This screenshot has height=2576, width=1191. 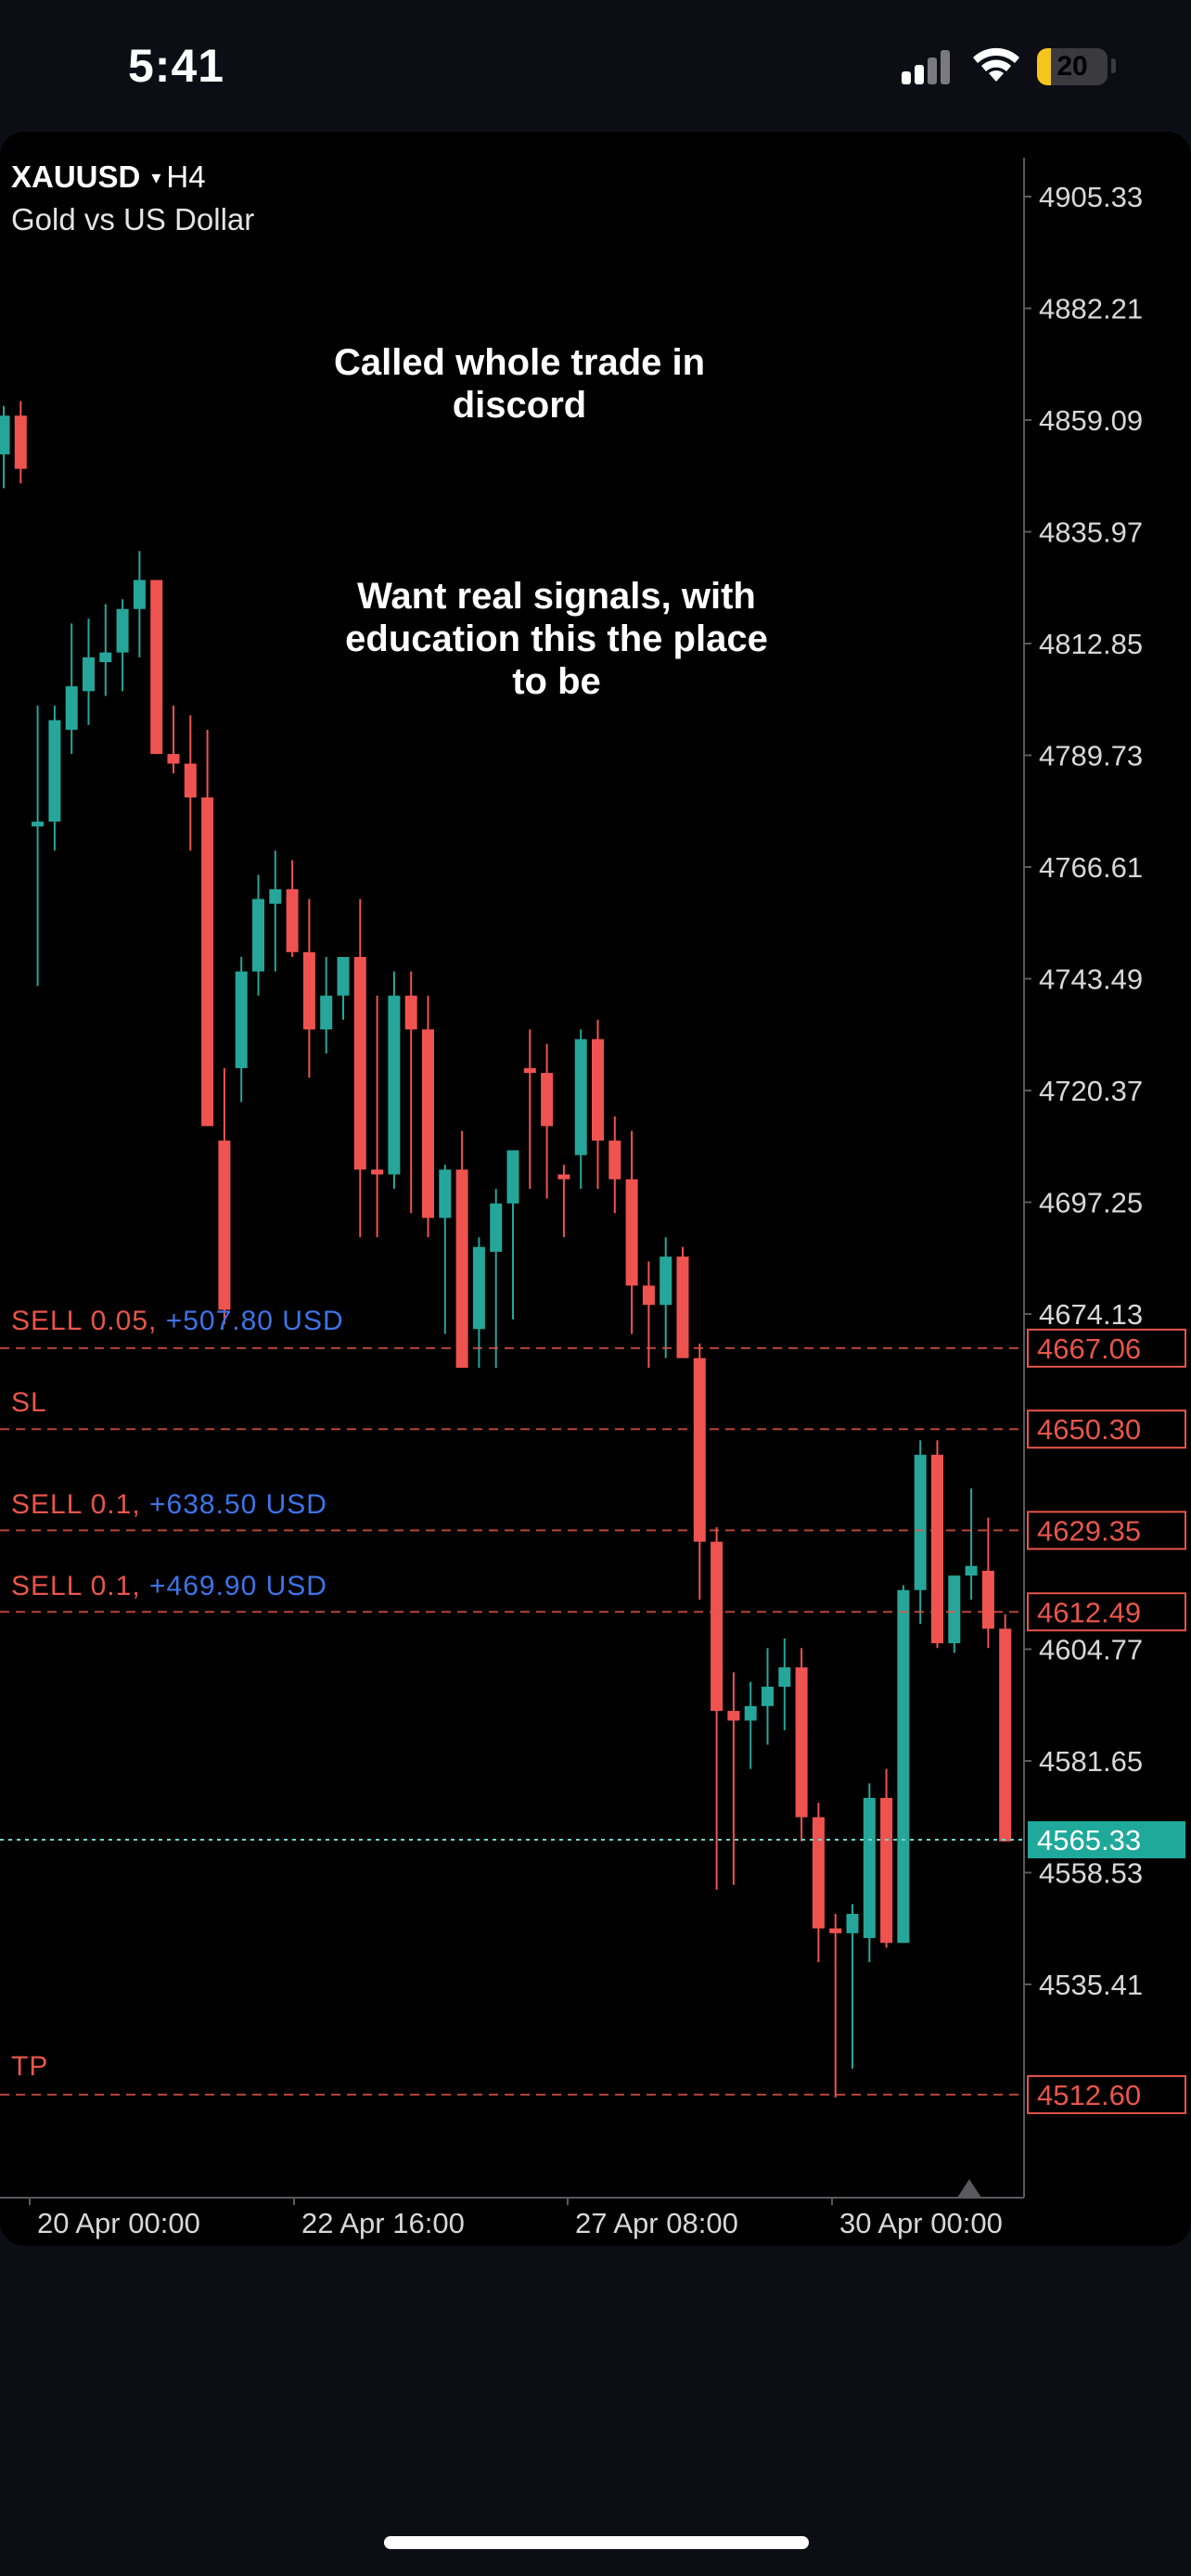 What do you see at coordinates (76, 176) in the screenshot?
I see `symbol-name: XAUUSD` at bounding box center [76, 176].